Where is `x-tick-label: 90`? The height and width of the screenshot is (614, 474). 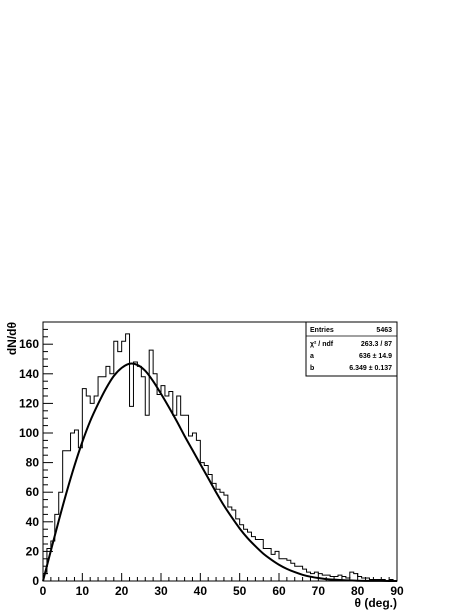 x-tick-label: 90 is located at coordinates (397, 591).